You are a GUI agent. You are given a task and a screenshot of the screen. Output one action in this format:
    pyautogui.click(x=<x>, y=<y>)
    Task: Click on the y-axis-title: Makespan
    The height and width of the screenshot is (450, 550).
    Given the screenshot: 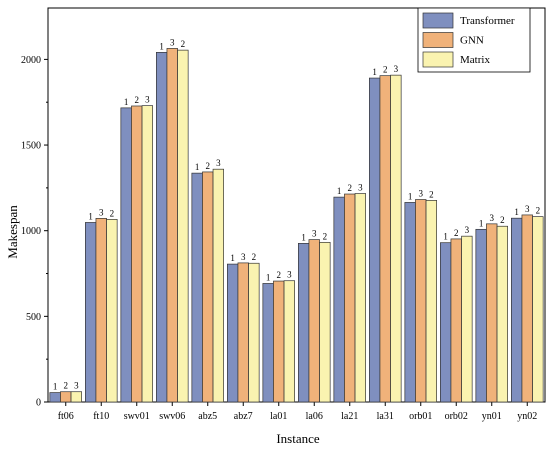 What is the action you would take?
    pyautogui.click(x=12, y=232)
    